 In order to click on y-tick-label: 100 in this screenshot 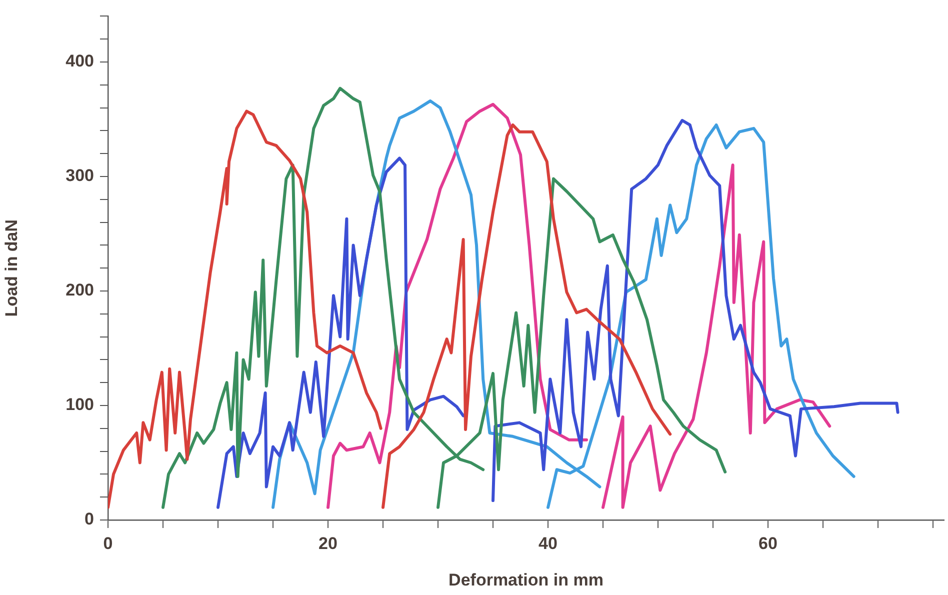, I will do `click(80, 404)`.